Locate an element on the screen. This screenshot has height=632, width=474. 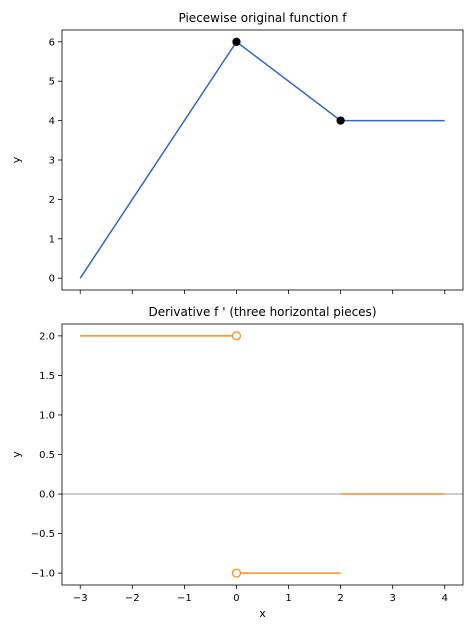
y-tick-label: 2 is located at coordinates (52, 200).